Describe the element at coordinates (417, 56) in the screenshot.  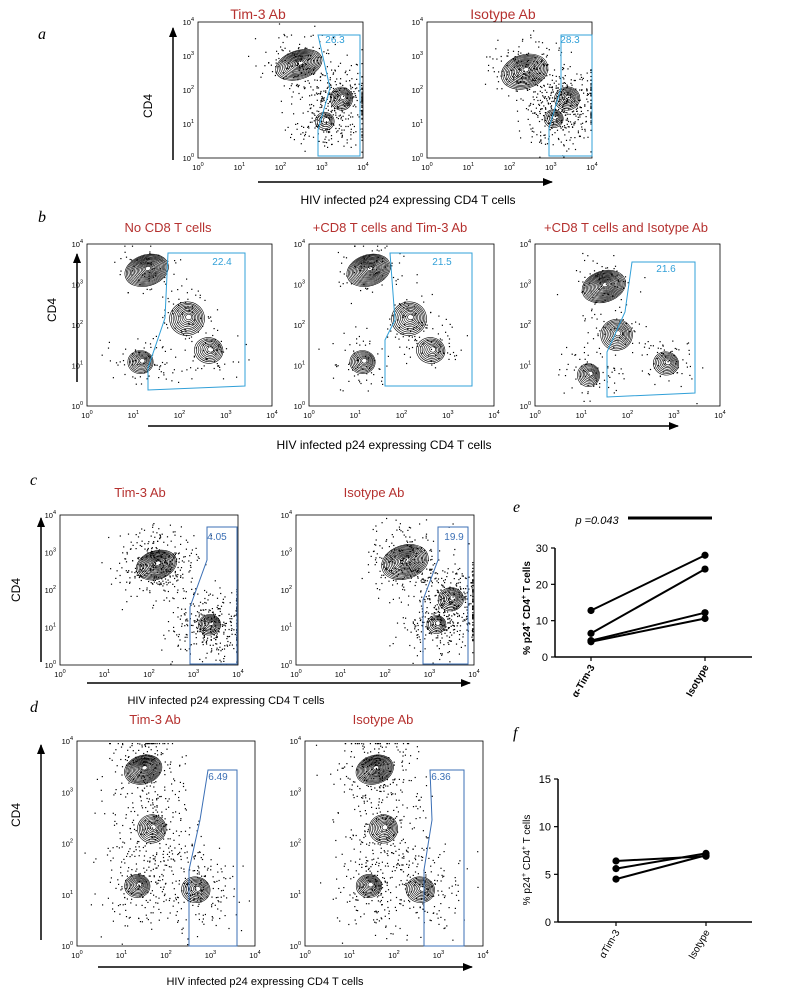
I see `y-tick-label: 103` at that location.